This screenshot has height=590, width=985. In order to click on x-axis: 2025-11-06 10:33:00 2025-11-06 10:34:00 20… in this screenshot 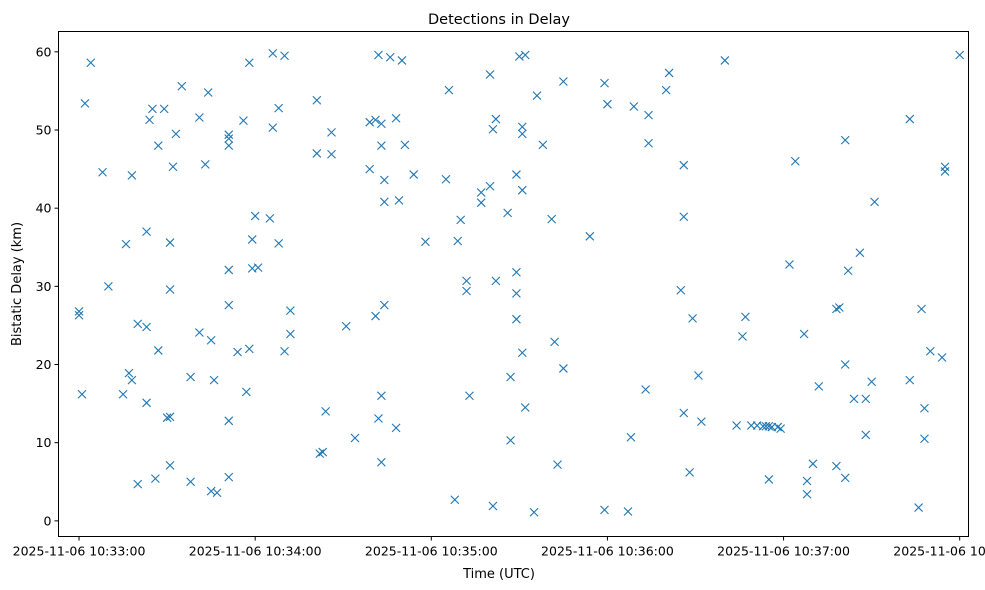, I will do `click(499, 547)`.